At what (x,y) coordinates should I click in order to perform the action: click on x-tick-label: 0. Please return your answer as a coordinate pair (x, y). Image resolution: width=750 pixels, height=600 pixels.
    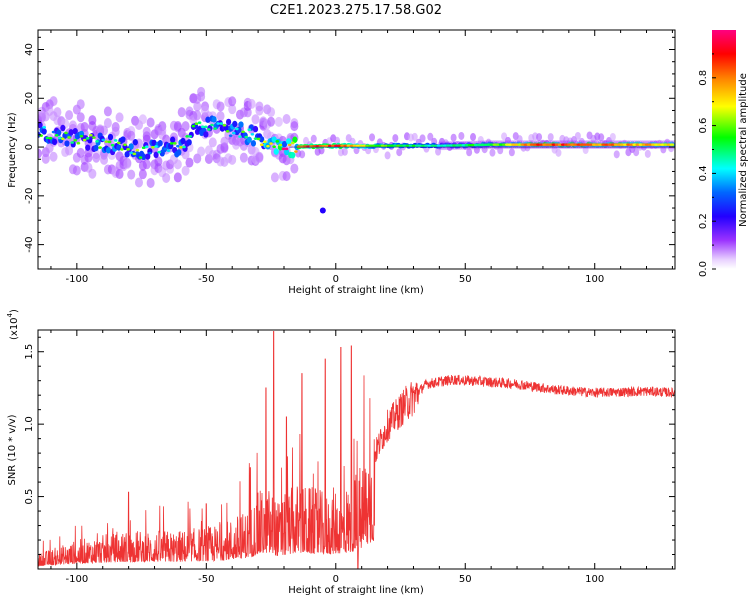
    Looking at the image, I should click on (336, 579).